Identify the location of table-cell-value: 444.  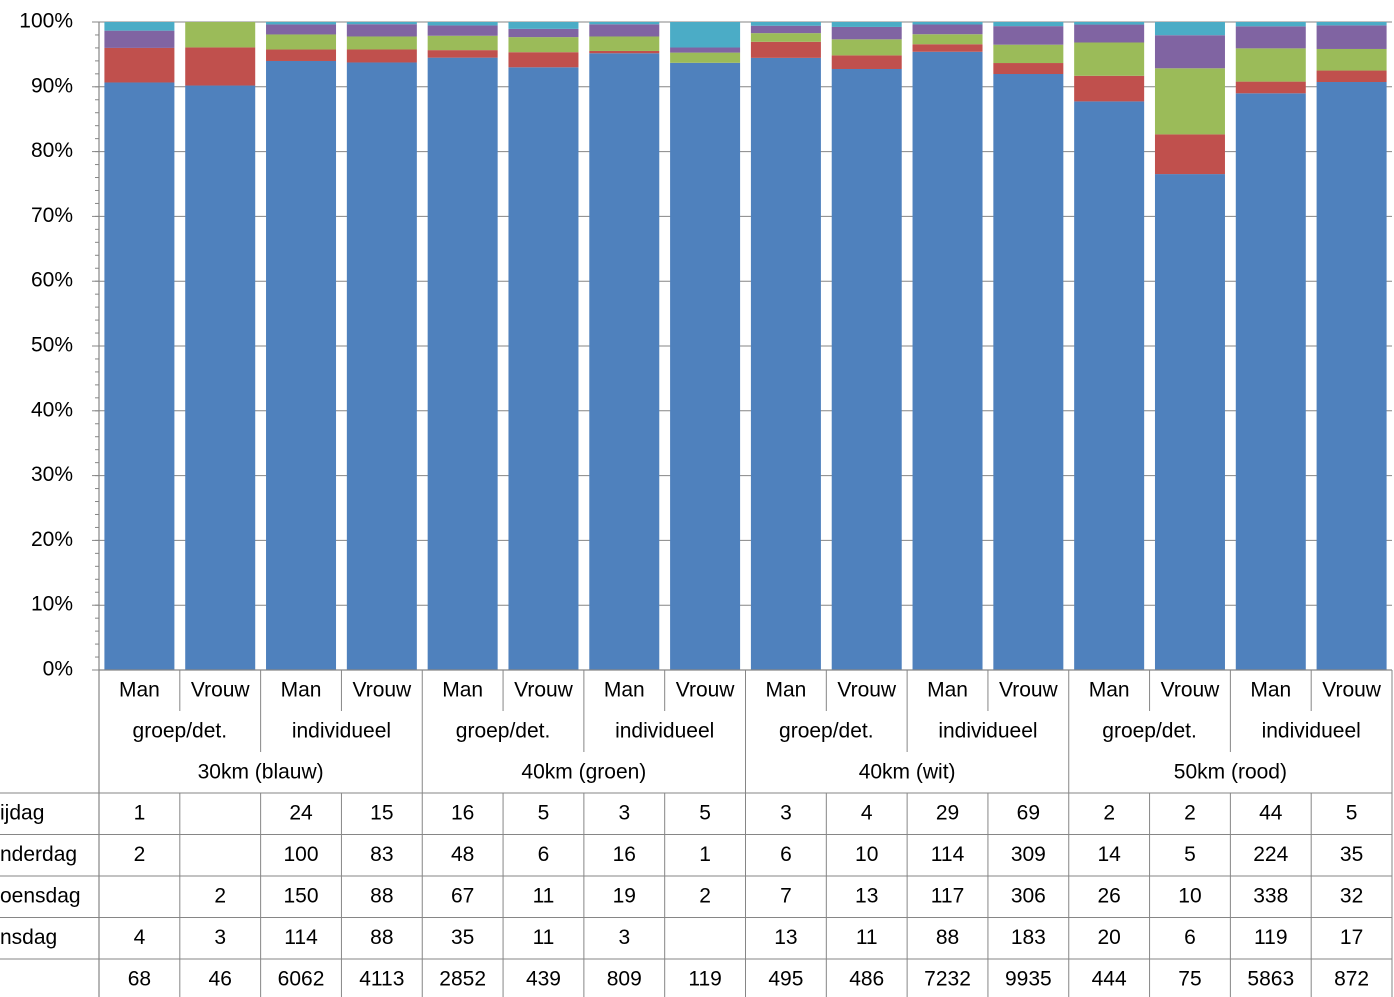
(1109, 978).